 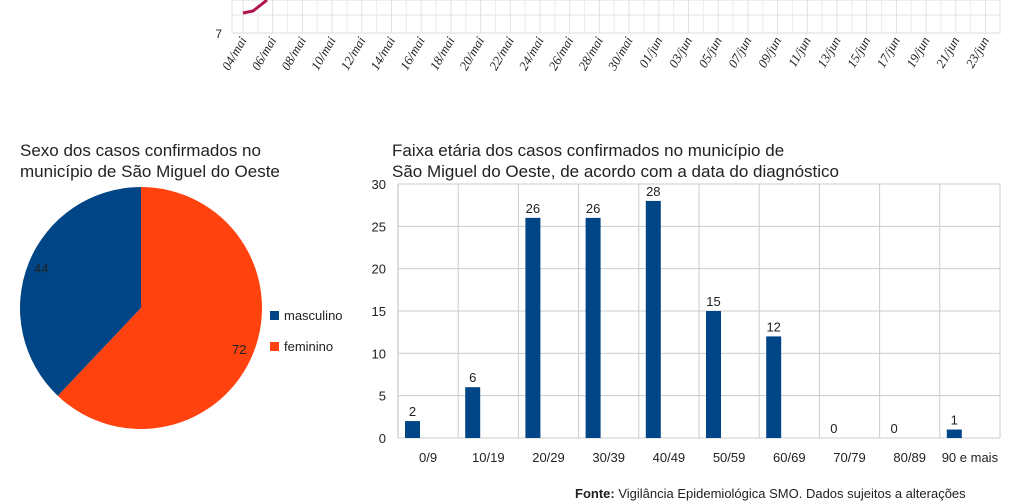 What do you see at coordinates (669, 457) in the screenshot?
I see `x-tick-label: 40/49` at bounding box center [669, 457].